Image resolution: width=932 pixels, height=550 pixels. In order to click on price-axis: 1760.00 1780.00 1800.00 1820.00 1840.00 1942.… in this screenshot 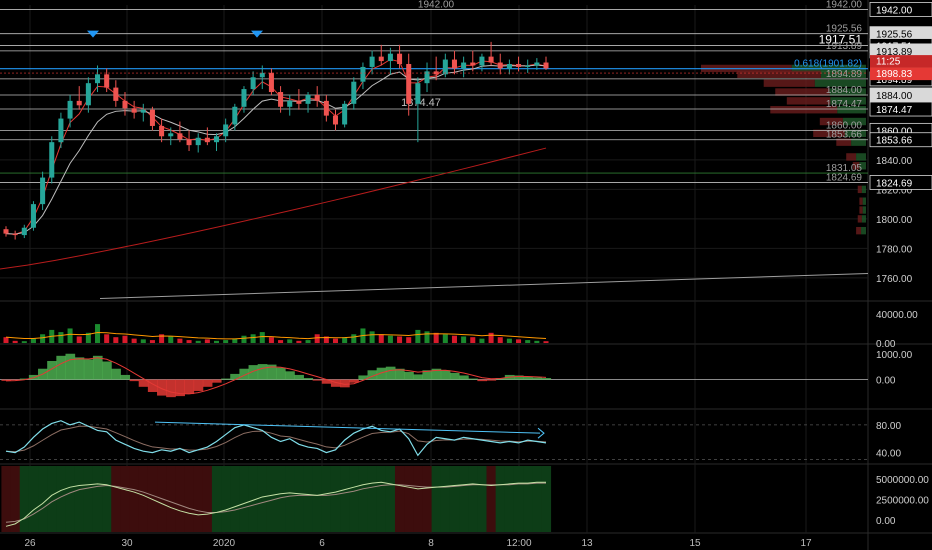, I will do `click(900, 264)`.